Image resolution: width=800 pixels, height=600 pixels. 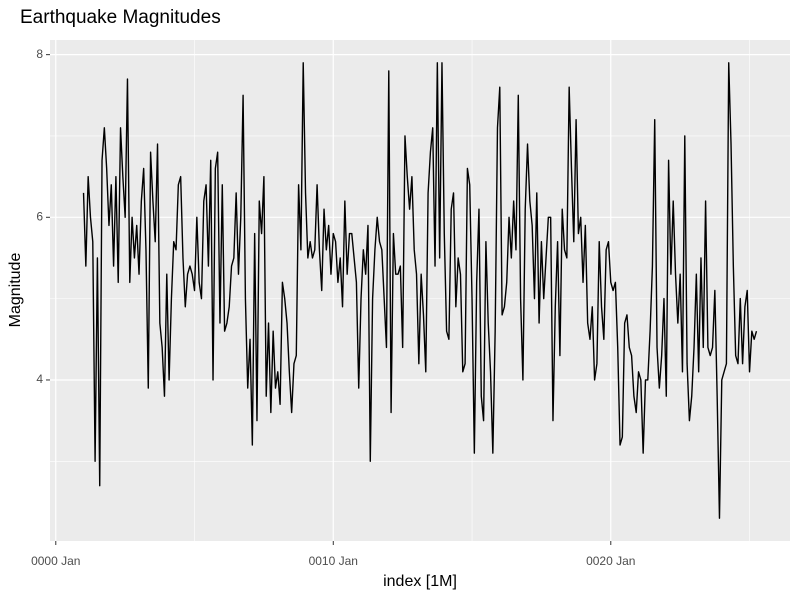 What do you see at coordinates (39, 216) in the screenshot?
I see `y-tick-label: 6` at bounding box center [39, 216].